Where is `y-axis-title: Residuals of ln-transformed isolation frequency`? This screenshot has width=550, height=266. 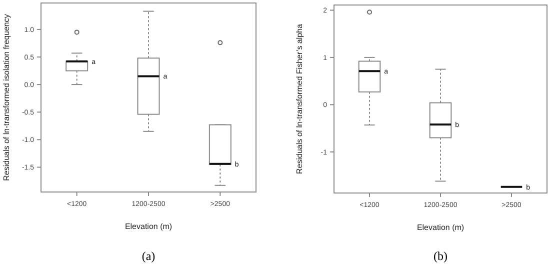 y-axis-title: Residuals of ln-transformed isolation frequency is located at coordinates (6, 97).